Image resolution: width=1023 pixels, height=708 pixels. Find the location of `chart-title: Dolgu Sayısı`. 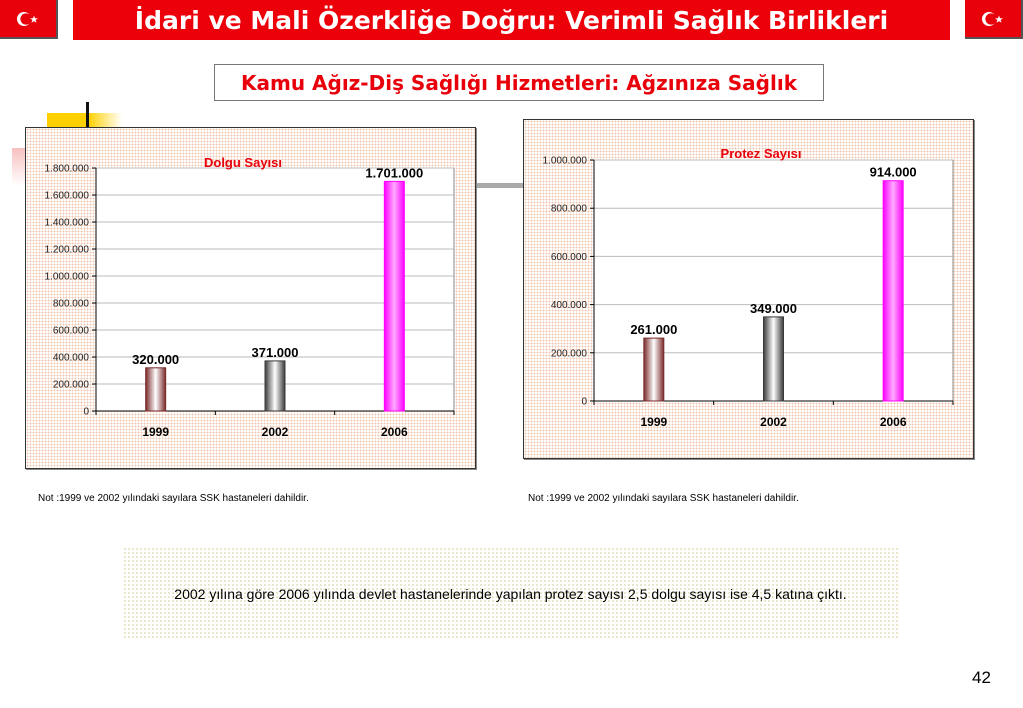

chart-title: Dolgu Sayısı is located at coordinates (243, 162).